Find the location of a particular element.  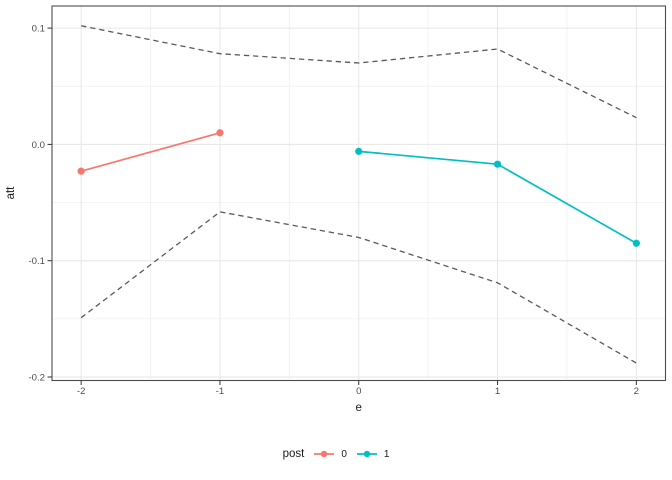

legend-item-label-0: 0 is located at coordinates (344, 454).